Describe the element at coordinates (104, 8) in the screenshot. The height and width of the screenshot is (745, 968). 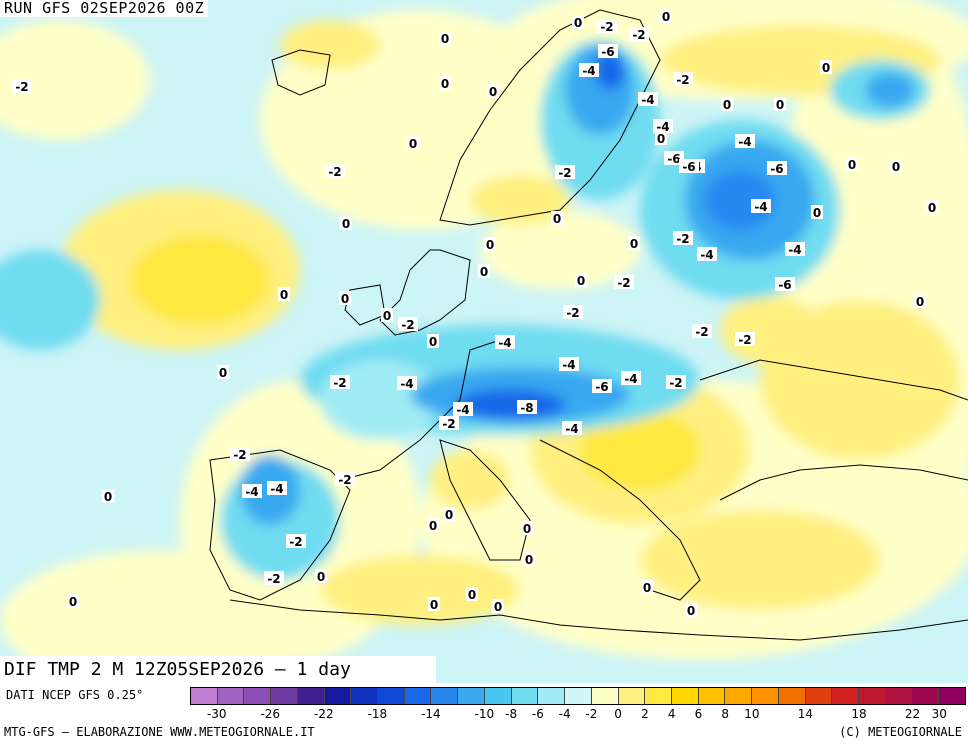
I see `run-label: RUN GFS 02SEP2026 00Z` at that location.